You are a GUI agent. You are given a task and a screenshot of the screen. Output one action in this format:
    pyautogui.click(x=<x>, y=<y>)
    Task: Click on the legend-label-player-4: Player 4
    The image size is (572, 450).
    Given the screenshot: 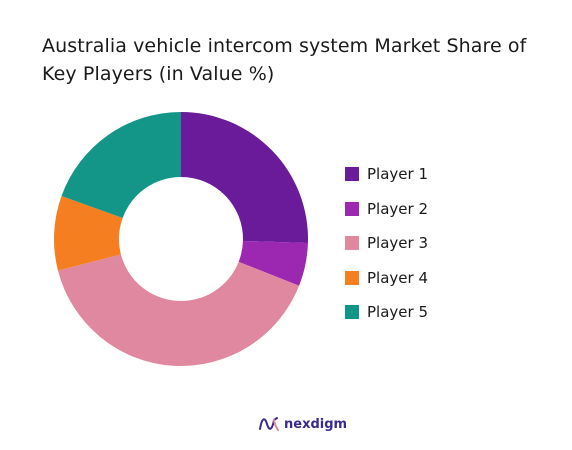 What is the action you would take?
    pyautogui.click(x=397, y=278)
    